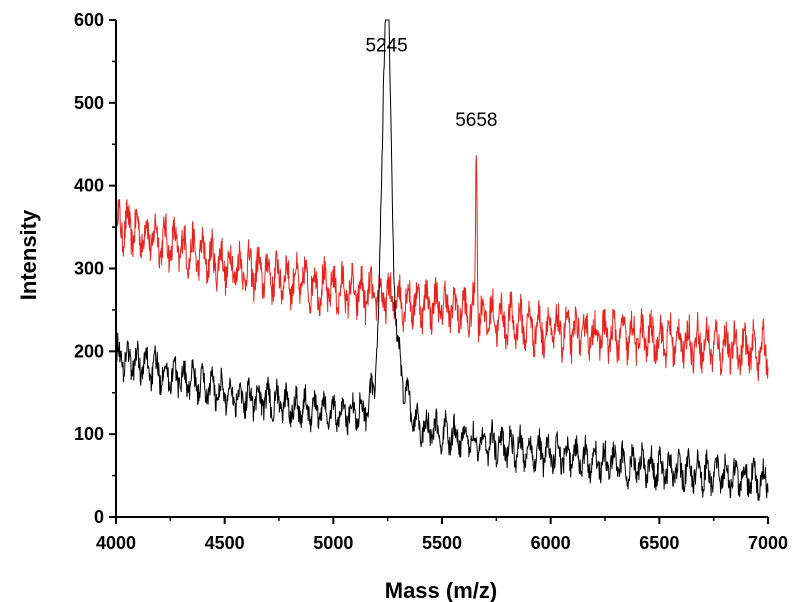  Describe the element at coordinates (99, 517) in the screenshot. I see `y-tick-label: 0` at that location.